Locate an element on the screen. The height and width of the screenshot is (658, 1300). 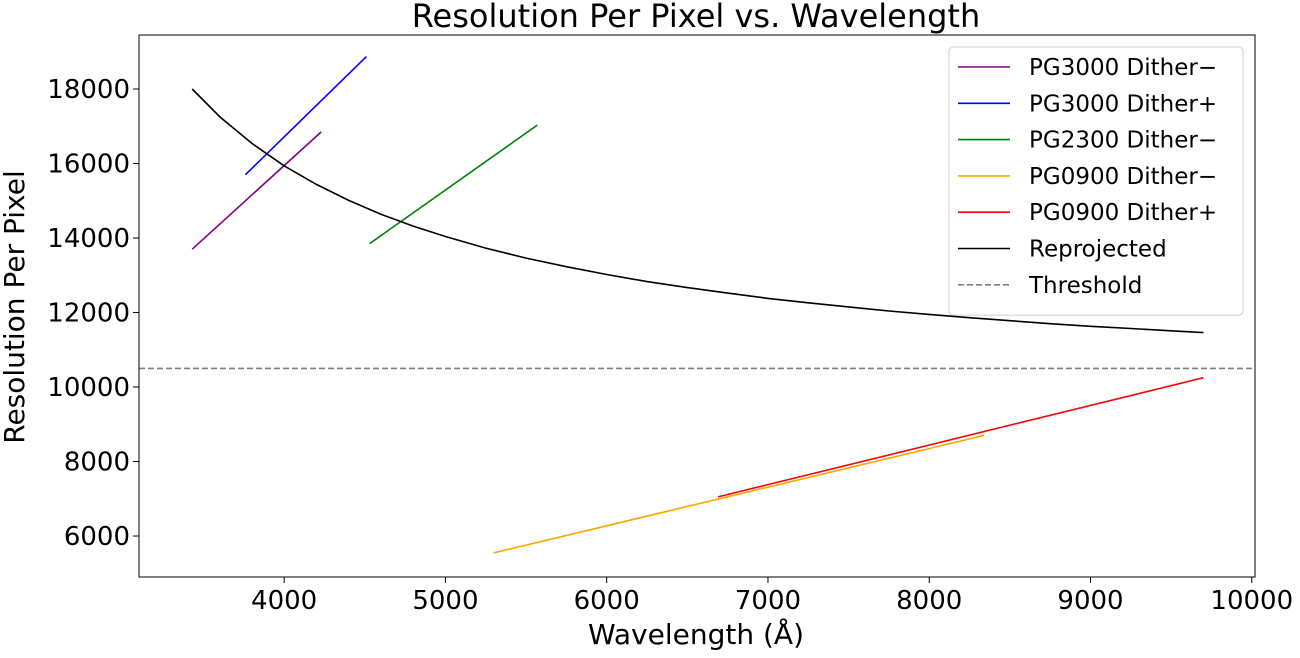
series-line-pg2300-dither is located at coordinates (453, 184).